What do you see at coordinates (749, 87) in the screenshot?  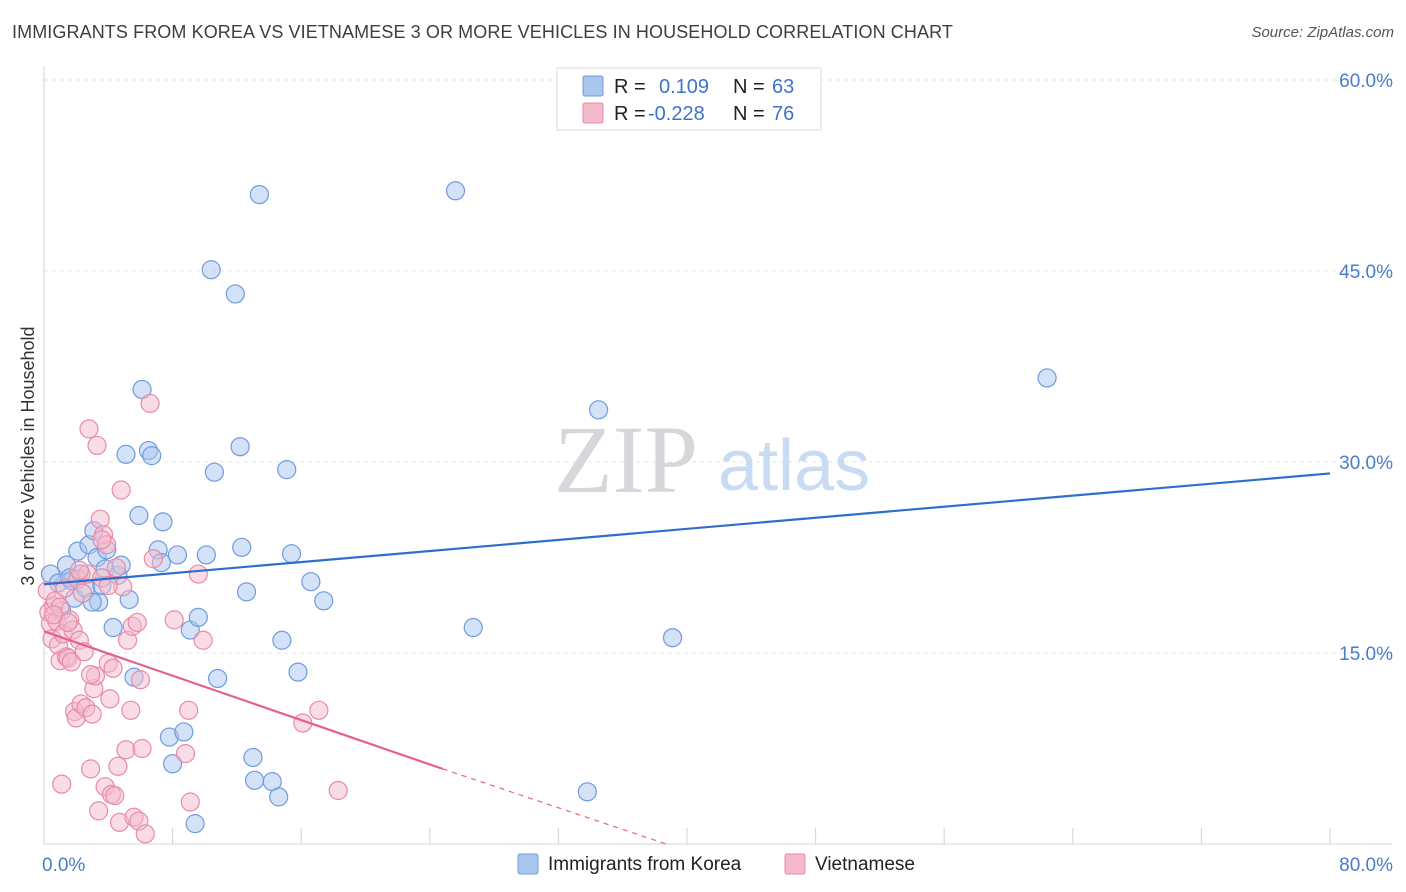 I see `korea-n-label: N =` at bounding box center [749, 87].